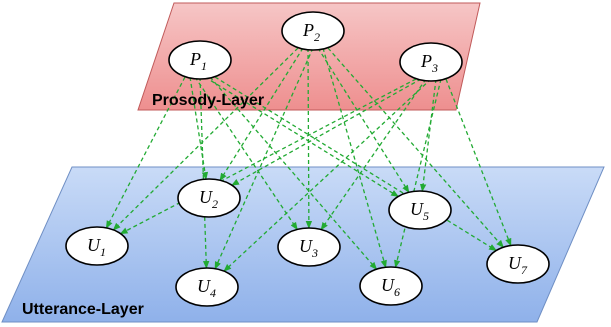  I want to click on node-u7: U7, so click(518, 264).